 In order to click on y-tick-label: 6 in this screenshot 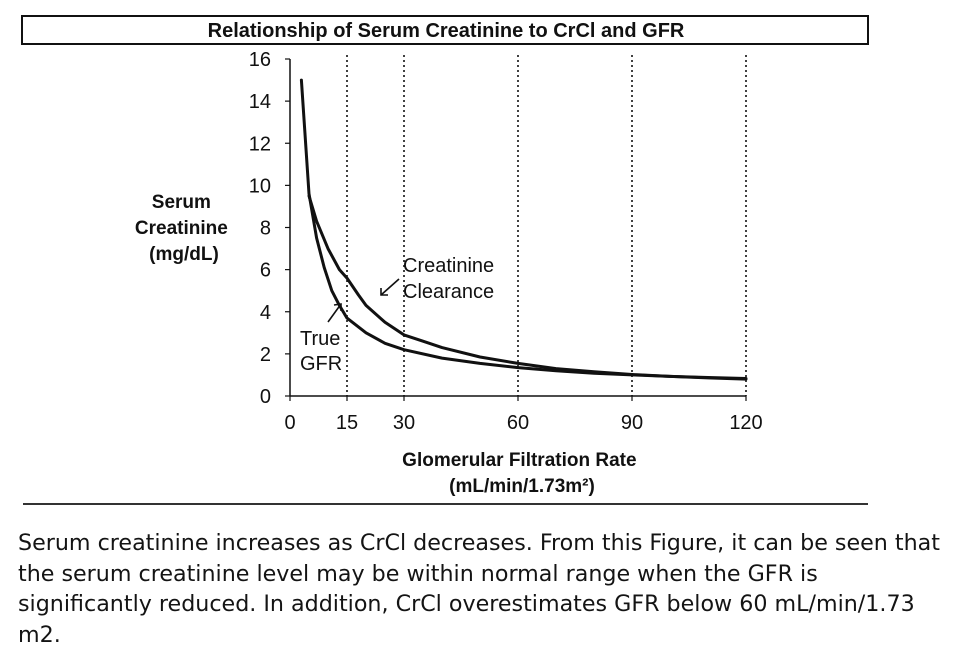, I will do `click(265, 271)`.